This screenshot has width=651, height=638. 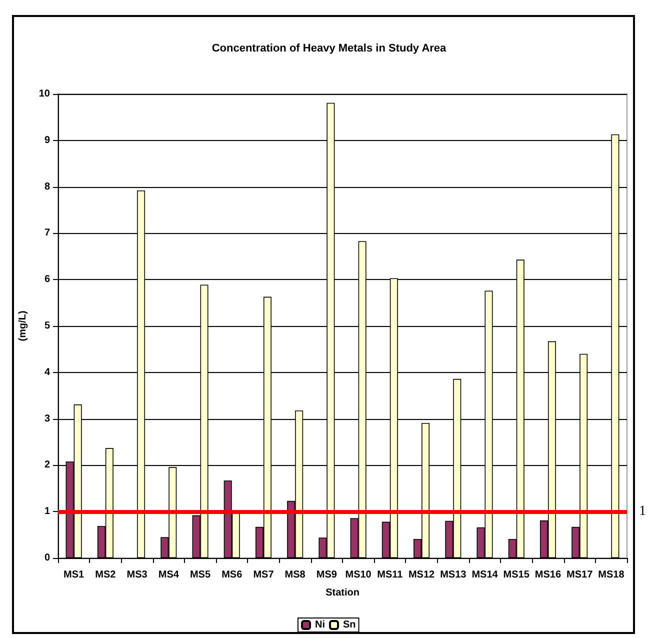 What do you see at coordinates (548, 575) in the screenshot?
I see `x-tick-label: MS16` at bounding box center [548, 575].